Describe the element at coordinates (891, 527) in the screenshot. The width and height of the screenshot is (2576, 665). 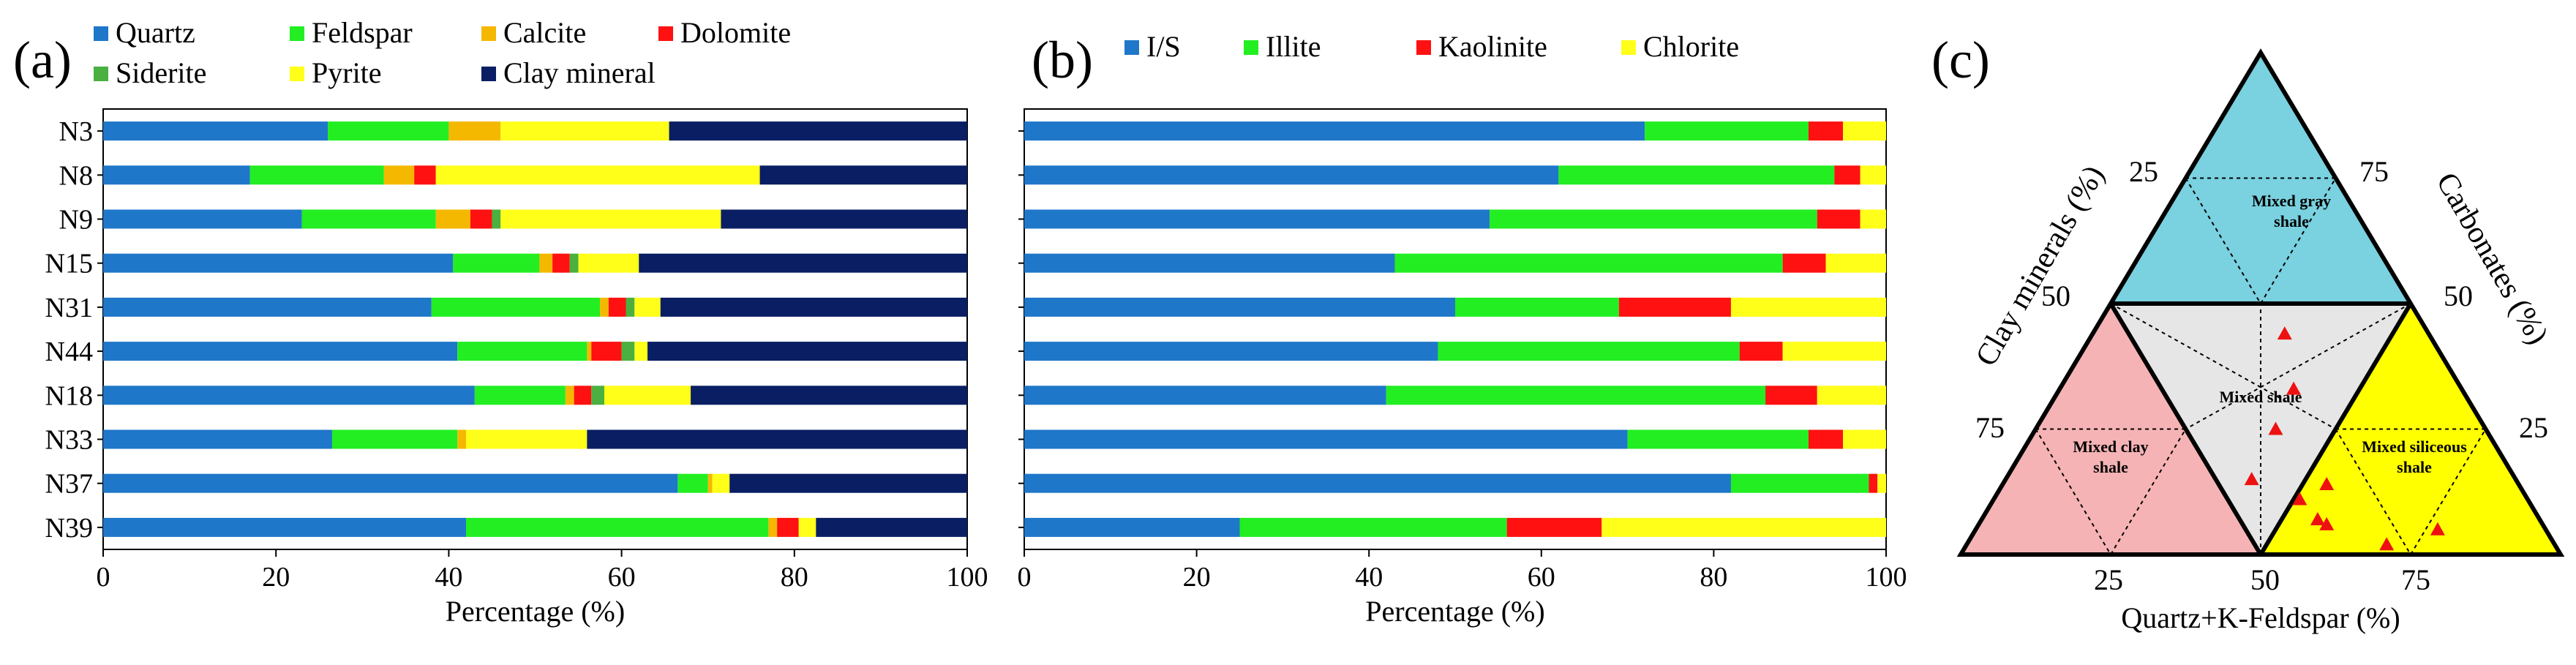
I see `bar-clay-mineral-n39` at that location.